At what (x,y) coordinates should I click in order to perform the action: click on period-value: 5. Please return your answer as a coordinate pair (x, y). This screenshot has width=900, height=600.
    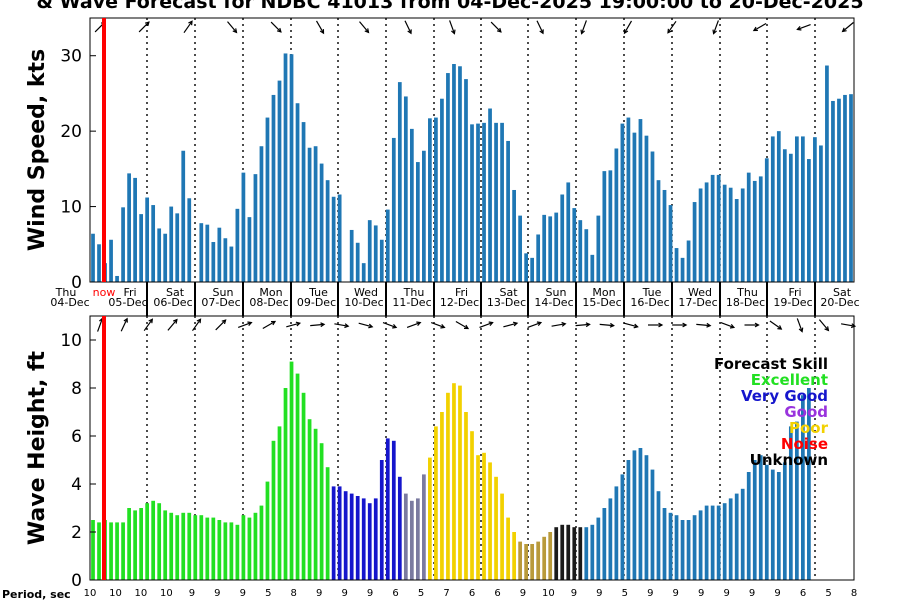
    Looking at the image, I should click on (625, 593).